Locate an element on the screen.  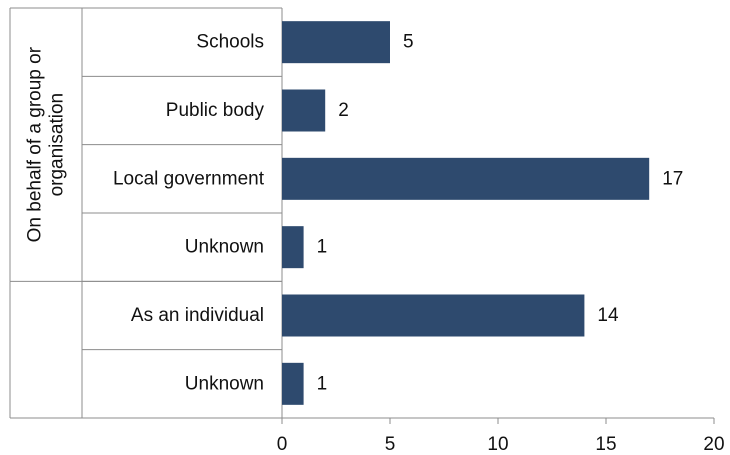
x-tick-label: 0 is located at coordinates (282, 444).